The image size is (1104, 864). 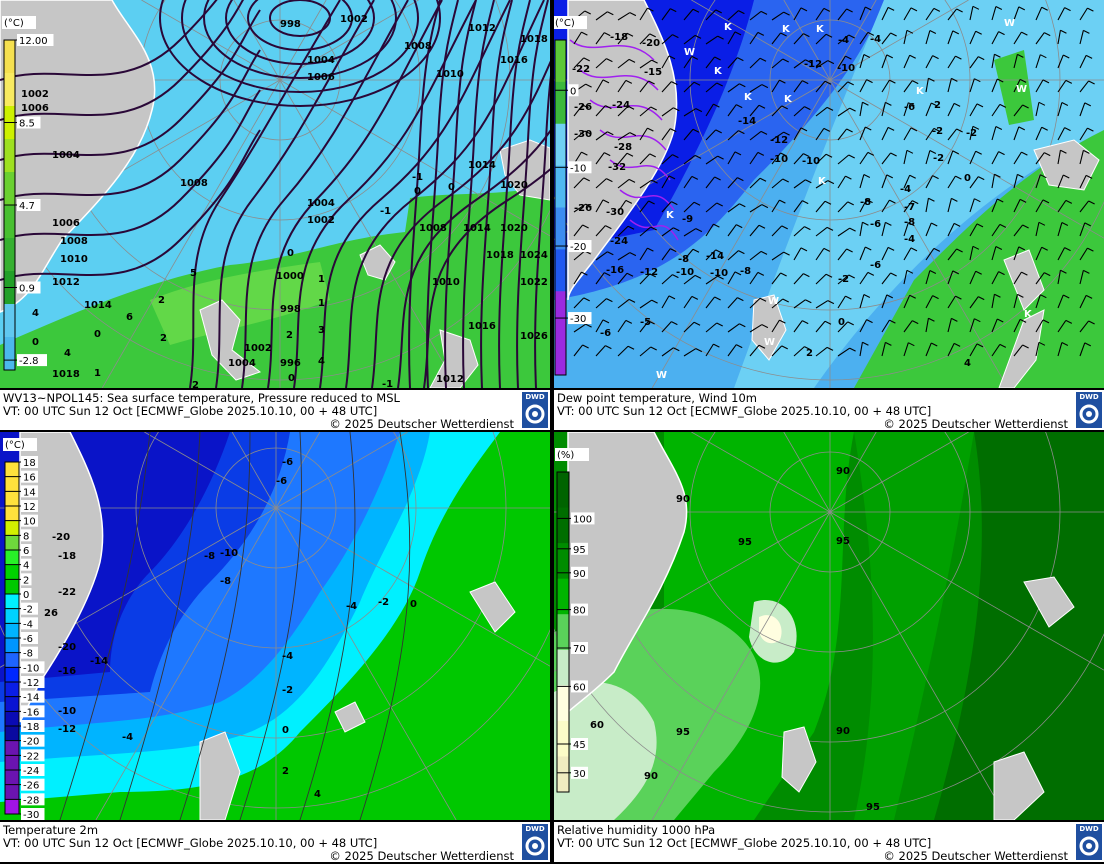 I want to click on contour-label: -28, so click(x=623, y=147).